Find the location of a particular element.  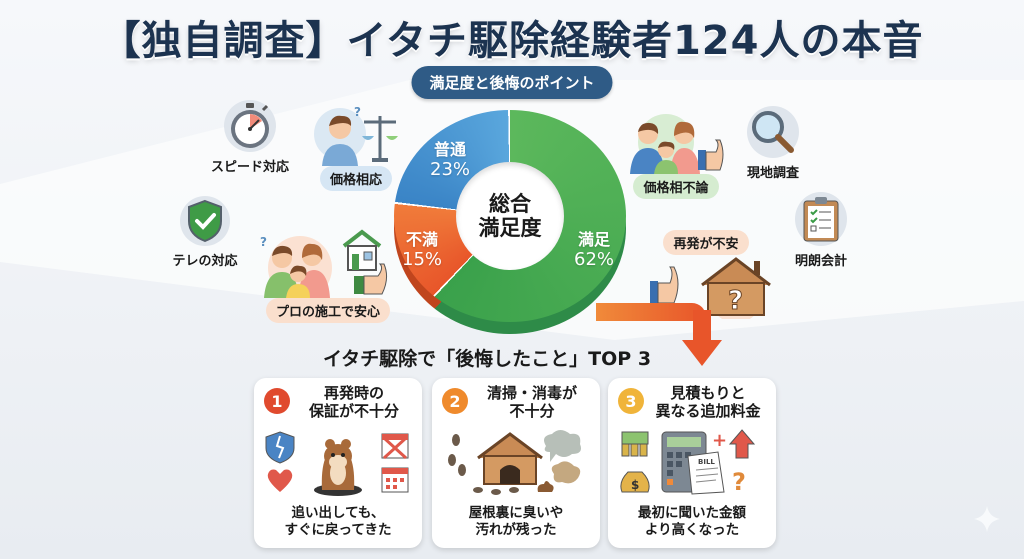

regret-card-1: 1 再発時の 保証が不十分 追い出しても、 すぐに戻ってきた is located at coordinates (338, 463).